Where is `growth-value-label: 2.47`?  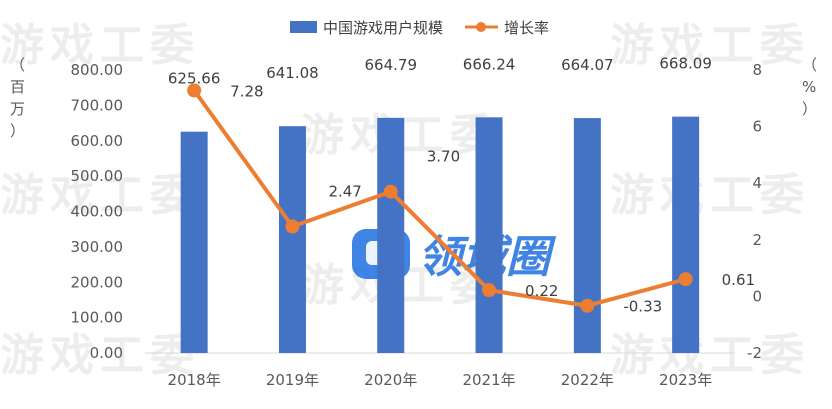 growth-value-label: 2.47 is located at coordinates (344, 191).